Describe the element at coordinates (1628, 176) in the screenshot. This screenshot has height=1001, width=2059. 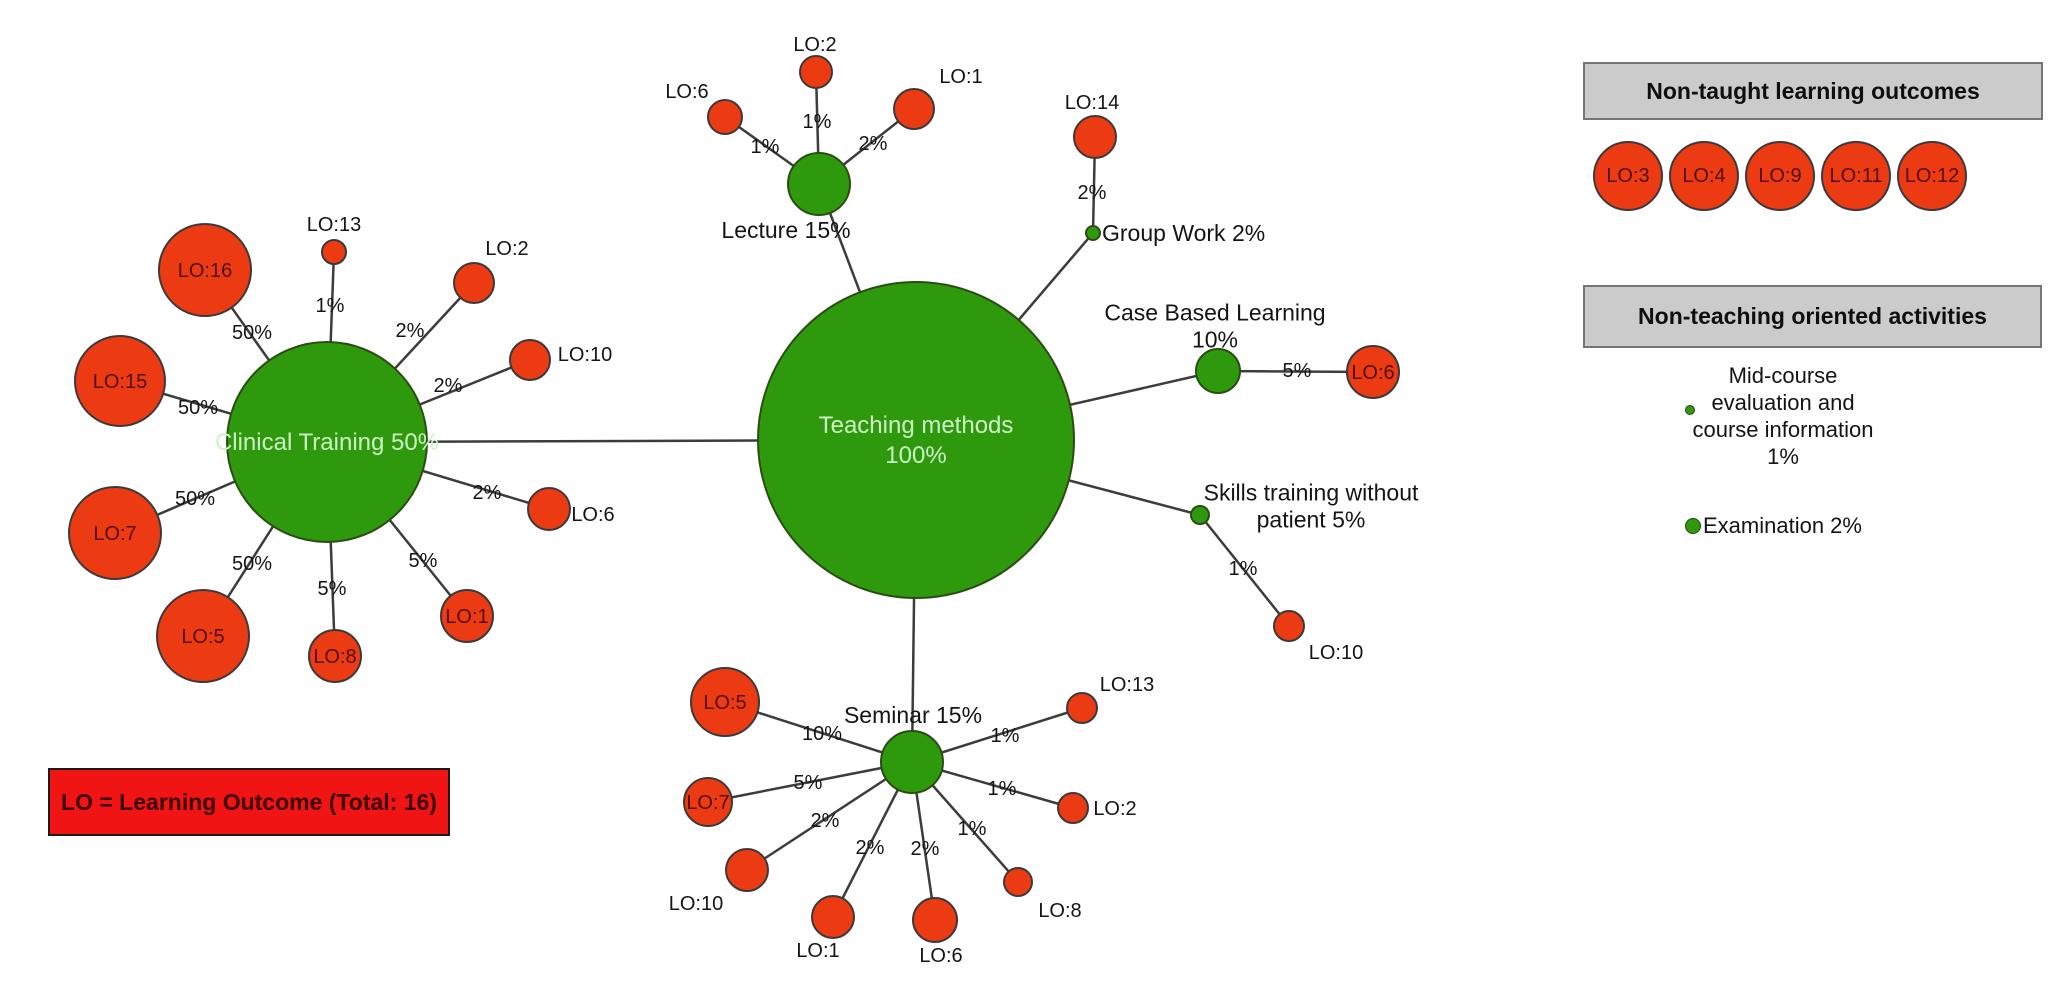
I see `legend-outcome-lo3: LO:3` at that location.